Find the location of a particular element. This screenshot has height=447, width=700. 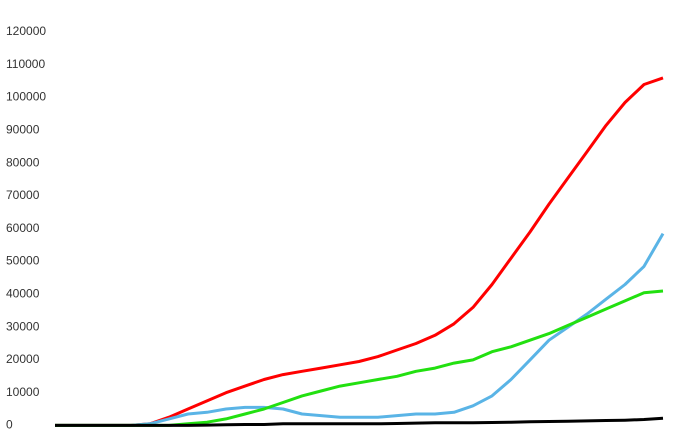

y-tick-label: 40000 is located at coordinates (23, 293).